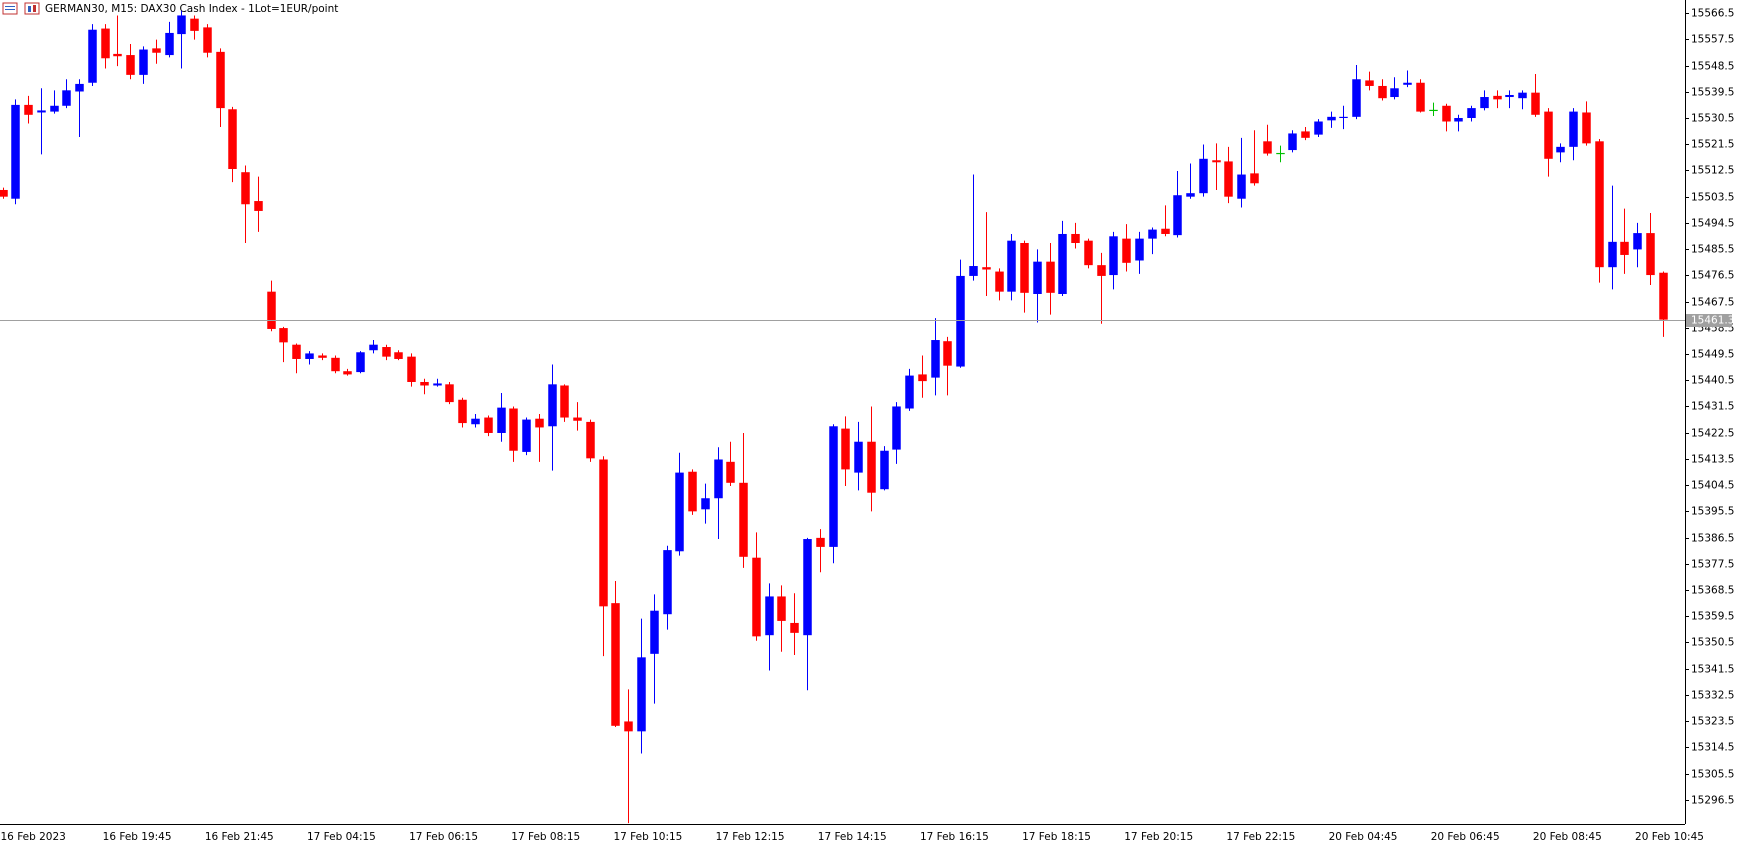 Image resolution: width=1738 pixels, height=848 pixels. Describe the element at coordinates (1712, 643) in the screenshot. I see `y-tick-label: 15350.5` at that location.